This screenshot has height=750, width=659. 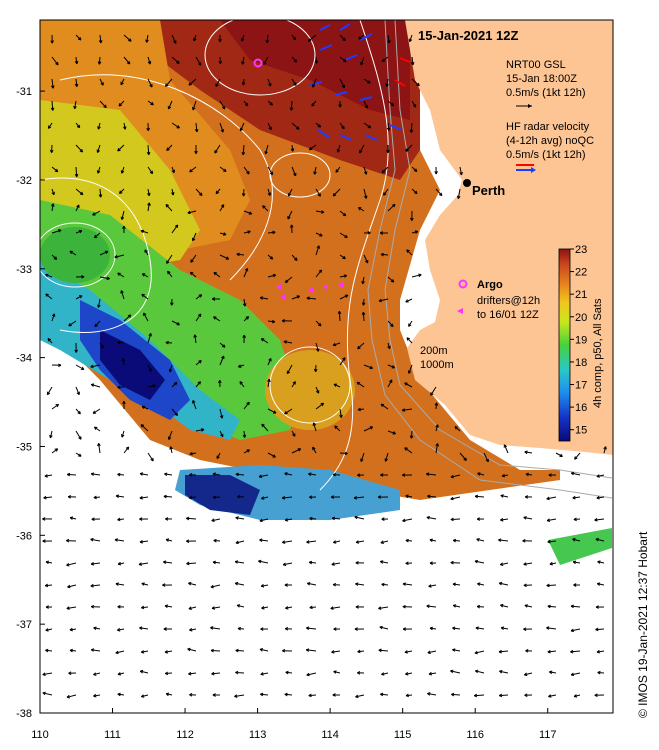 I want to click on drifter-marker, so click(x=325, y=287).